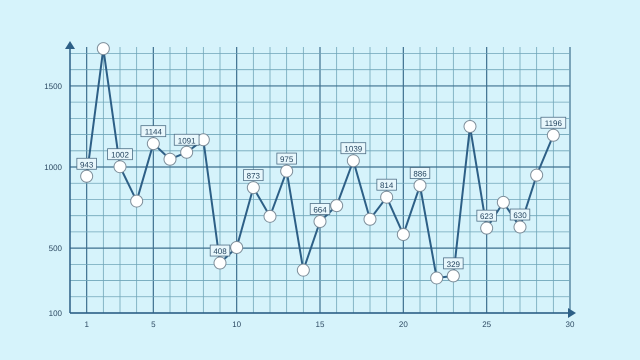  Describe the element at coordinates (187, 141) in the screenshot. I see `data-label: 1091` at that location.